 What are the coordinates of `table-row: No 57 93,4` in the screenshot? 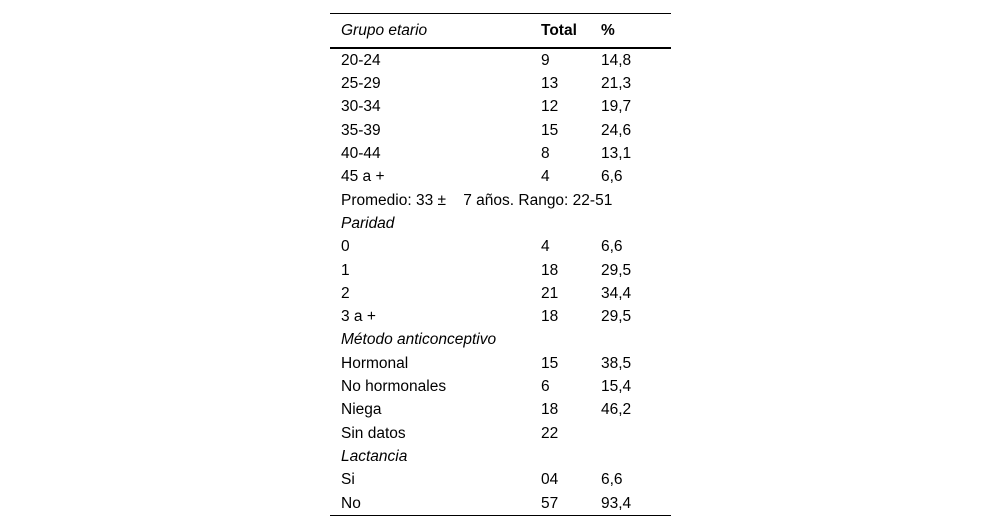 It's located at (500, 503).